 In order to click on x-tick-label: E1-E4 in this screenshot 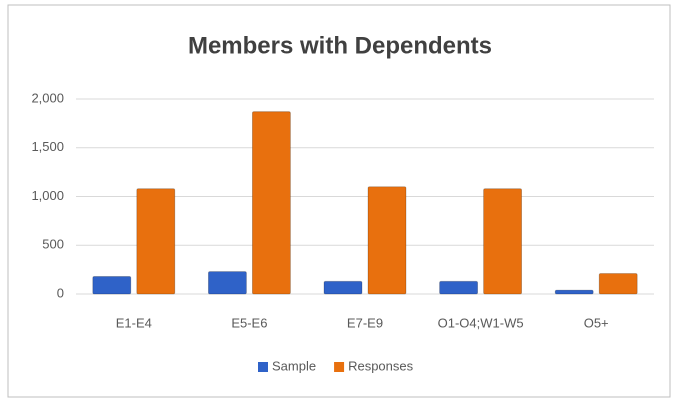, I will do `click(134, 322)`.